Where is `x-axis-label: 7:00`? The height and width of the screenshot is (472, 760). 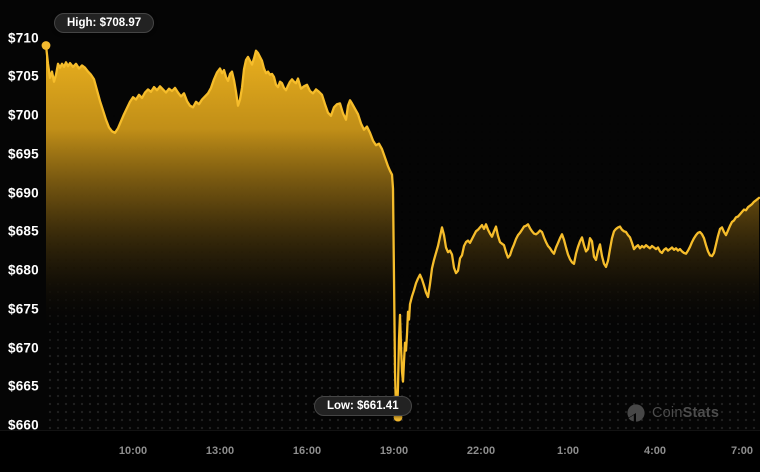 x-axis-label: 7:00 is located at coordinates (742, 451).